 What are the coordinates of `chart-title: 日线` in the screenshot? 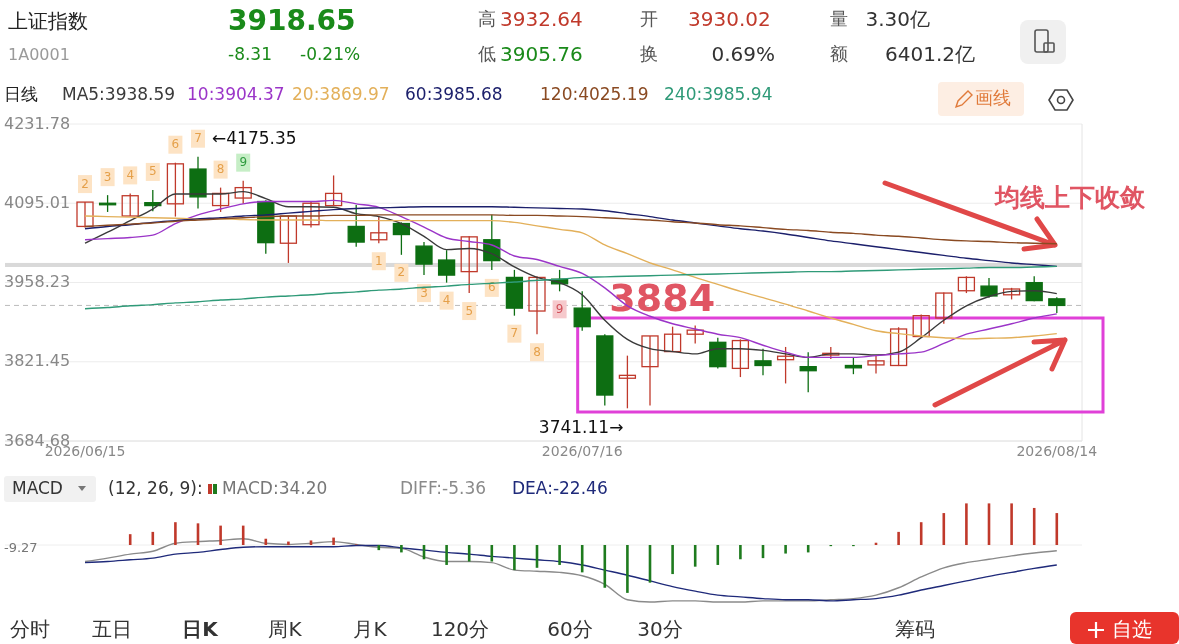 It's located at (21, 94).